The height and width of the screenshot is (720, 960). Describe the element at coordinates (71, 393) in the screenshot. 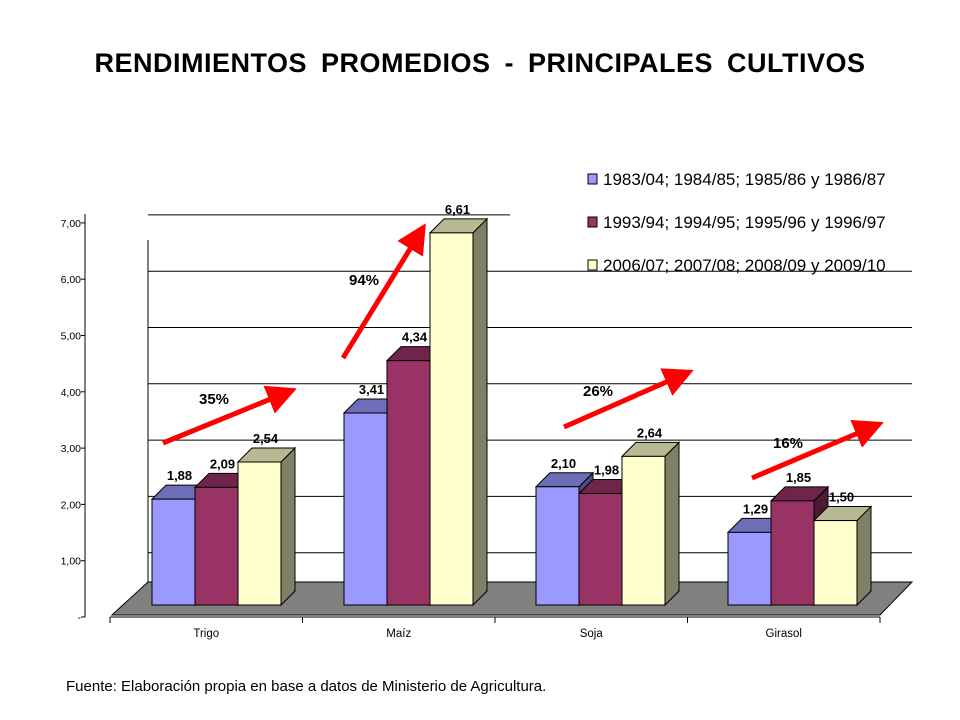

I see `y-tick-label: 4,00` at that location.